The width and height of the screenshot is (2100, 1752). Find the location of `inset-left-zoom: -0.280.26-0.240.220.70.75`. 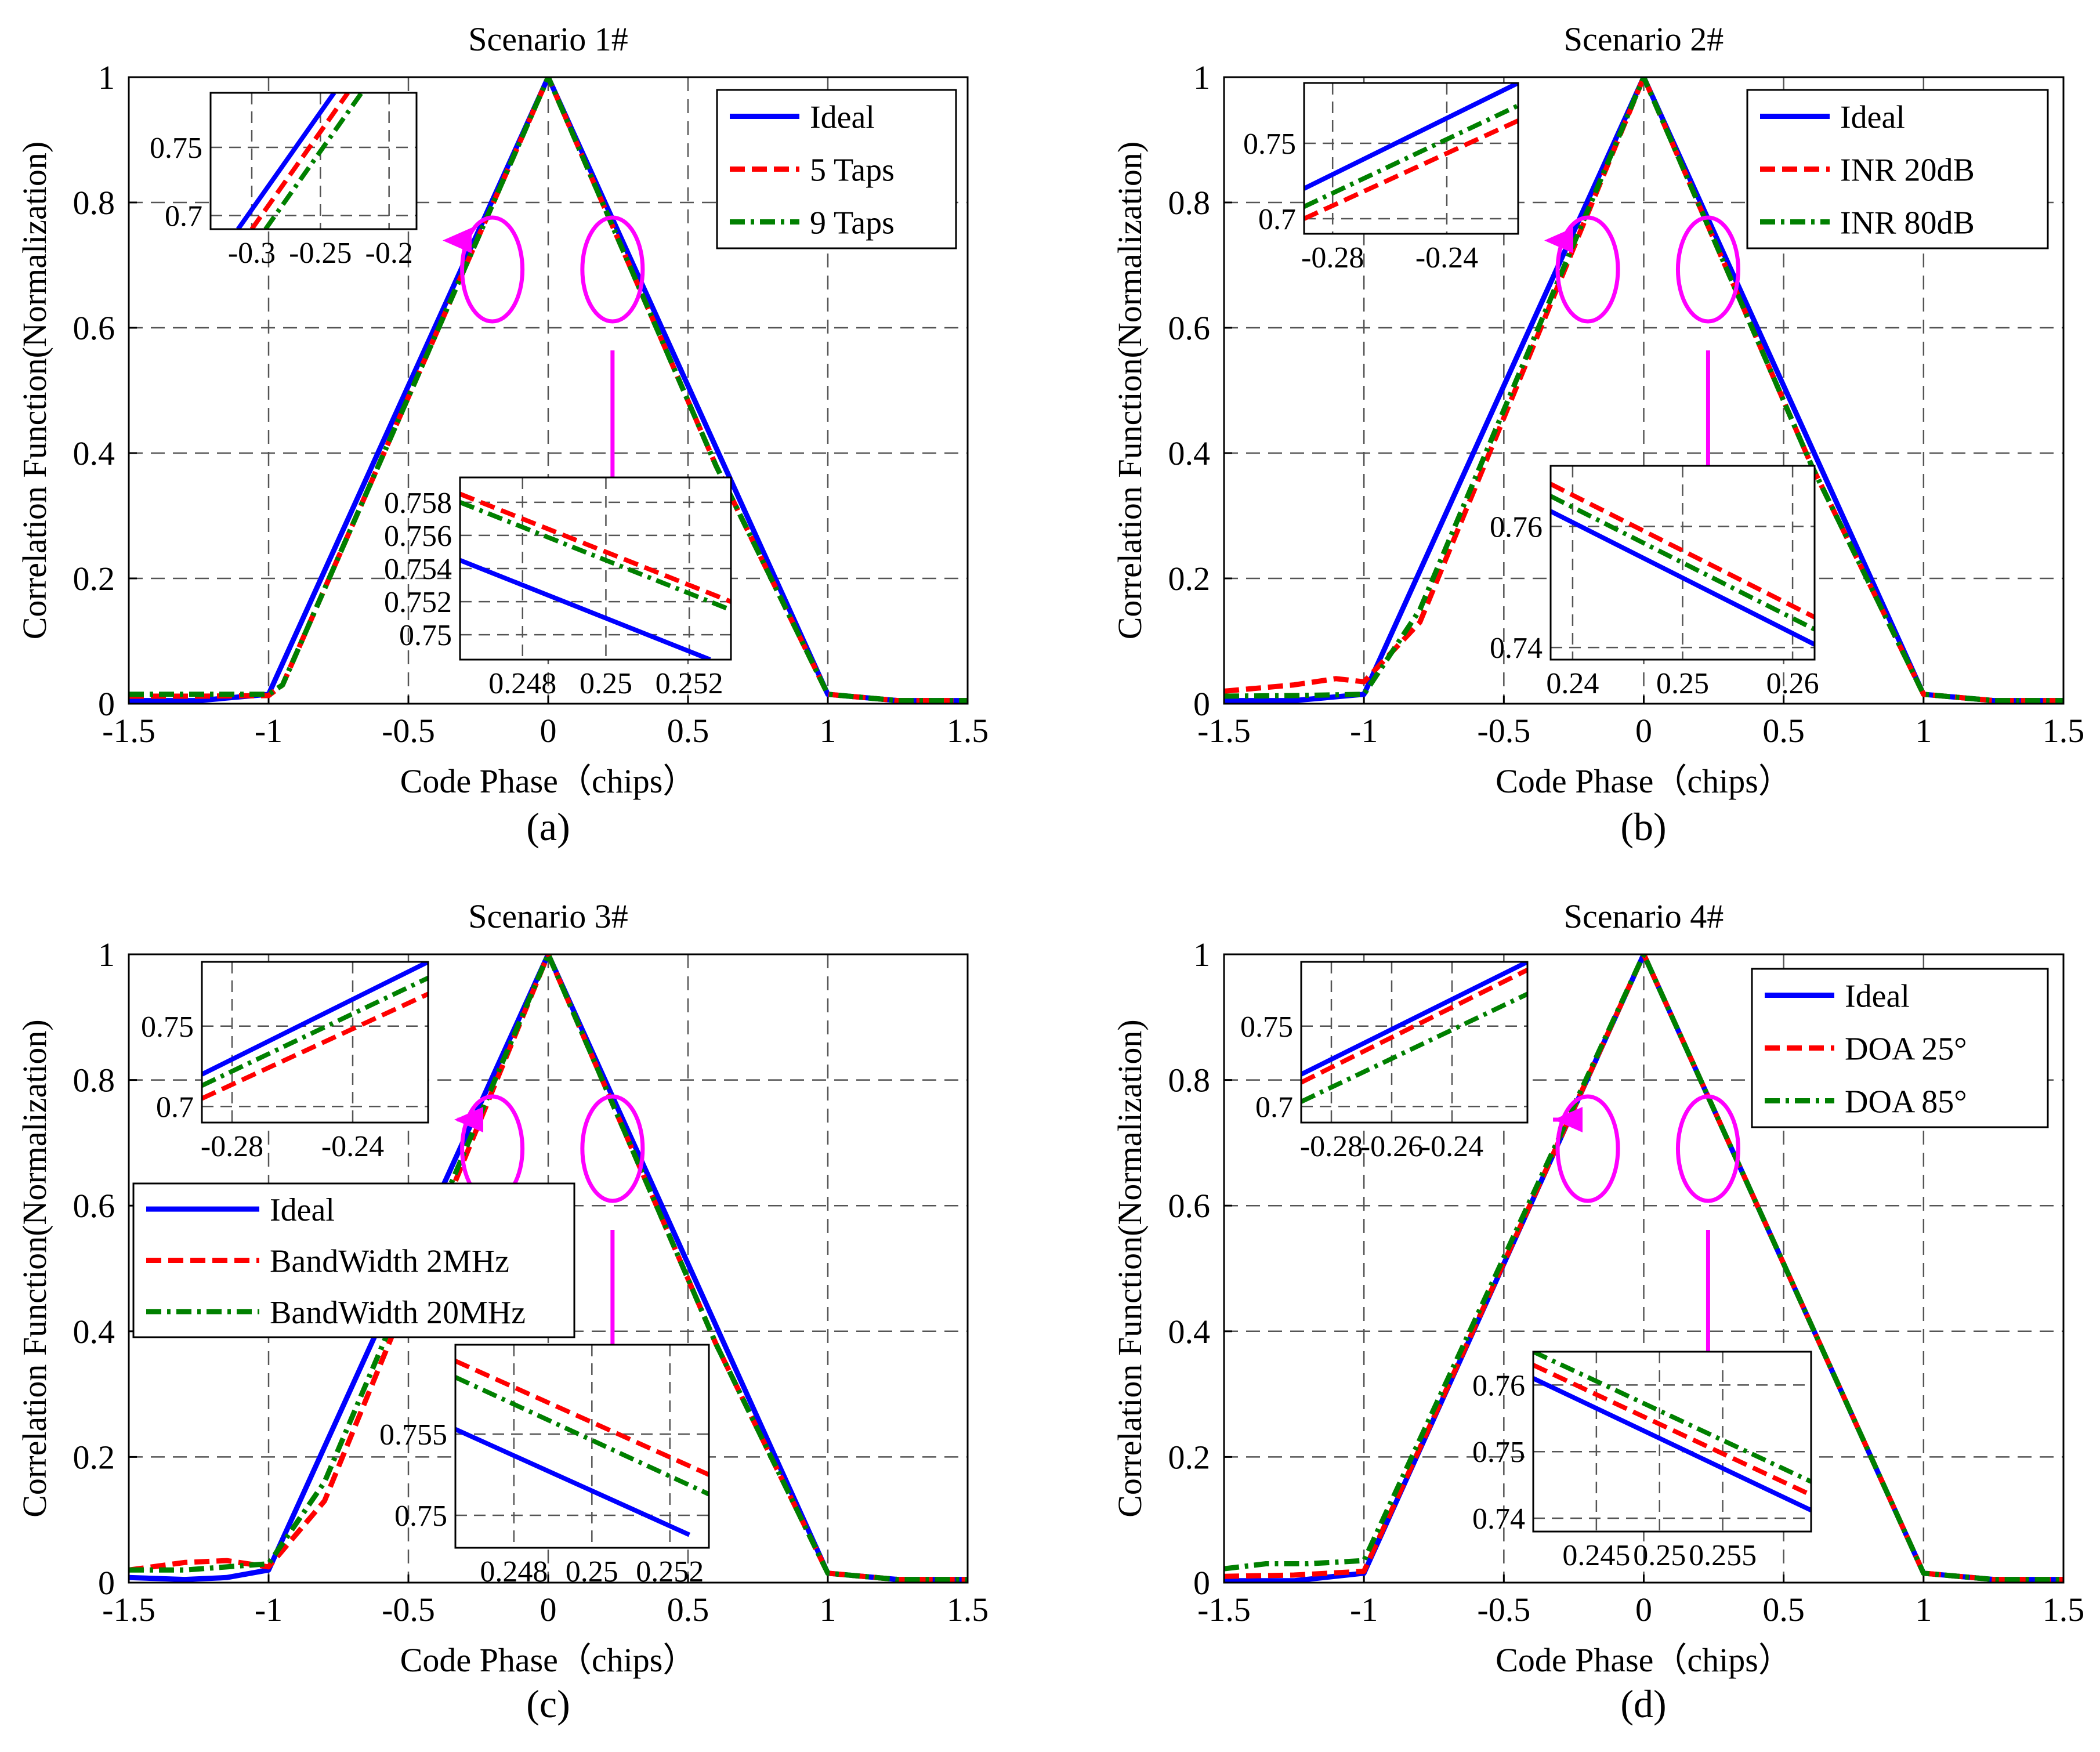

inset-left-zoom: -0.280.26-0.240.220.70.75 is located at coordinates (1381, 178).